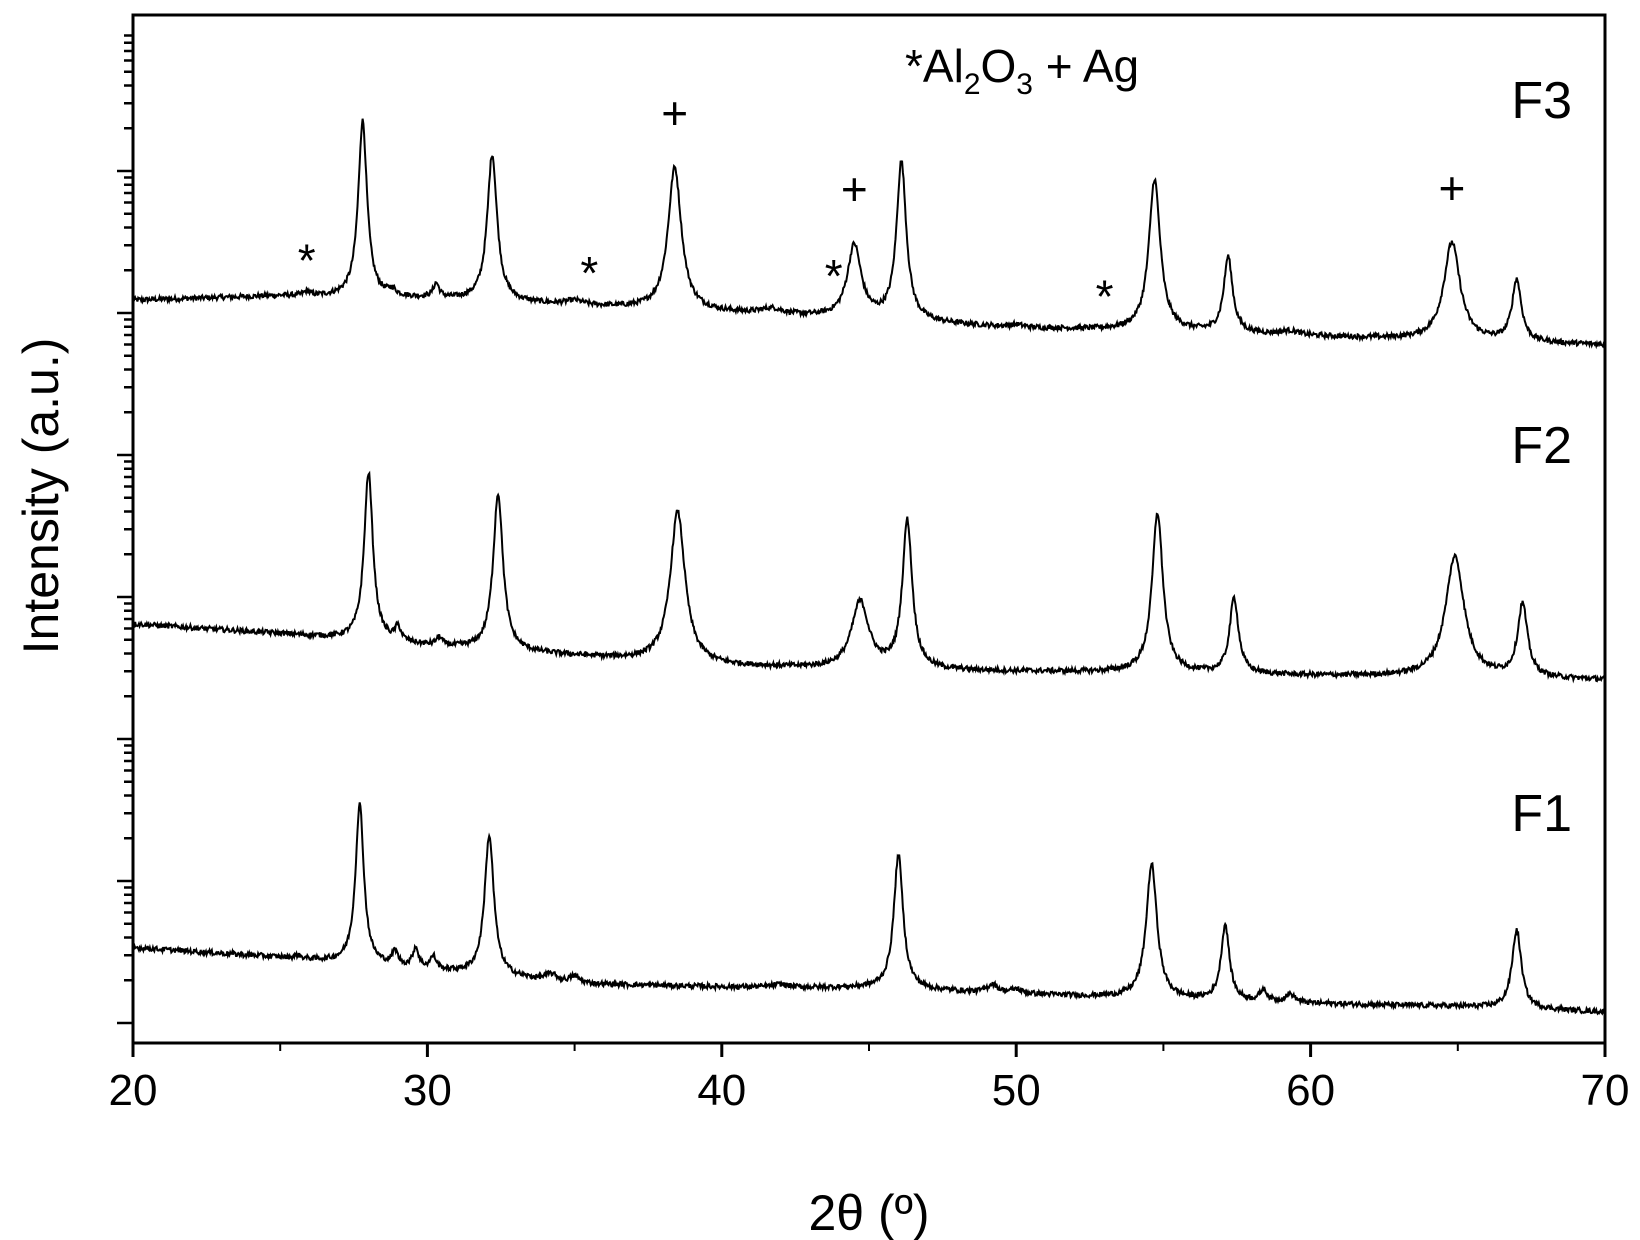  What do you see at coordinates (943, 66) in the screenshot?
I see `legend-al: Al` at bounding box center [943, 66].